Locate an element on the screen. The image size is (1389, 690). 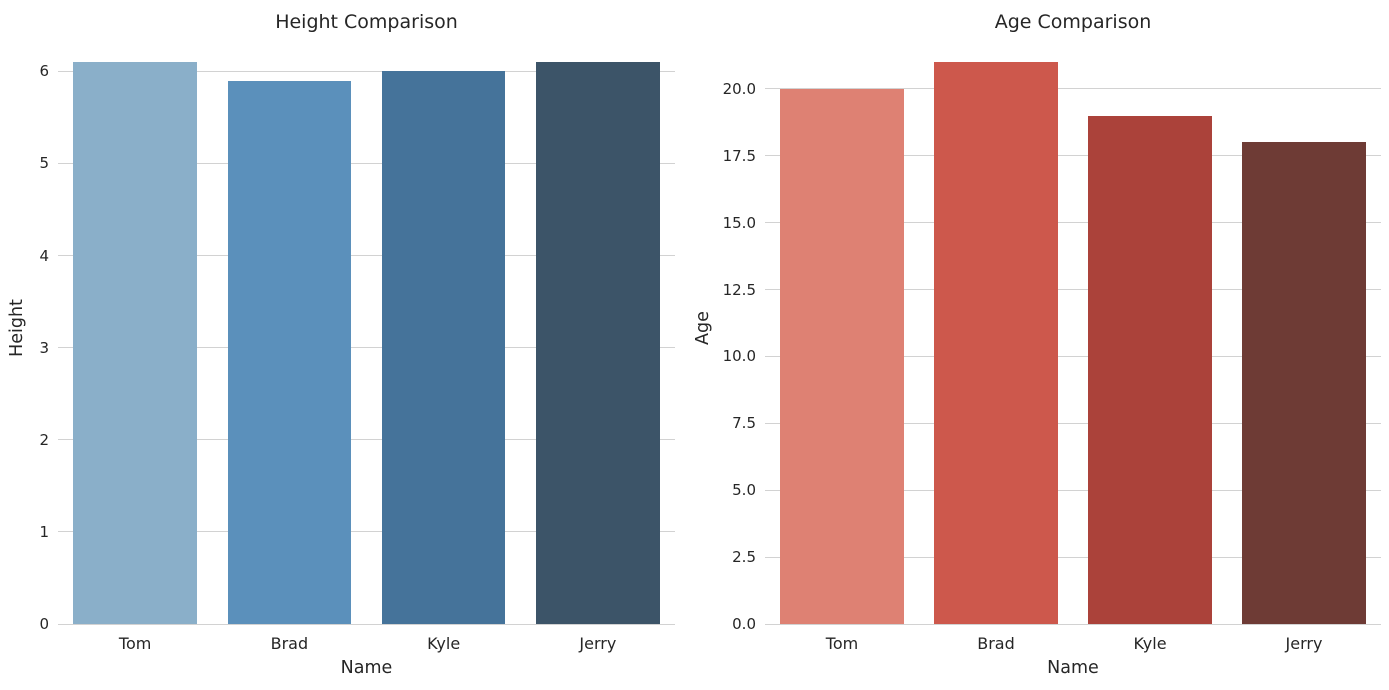
y-tick-label: 1 is located at coordinates (44, 531).